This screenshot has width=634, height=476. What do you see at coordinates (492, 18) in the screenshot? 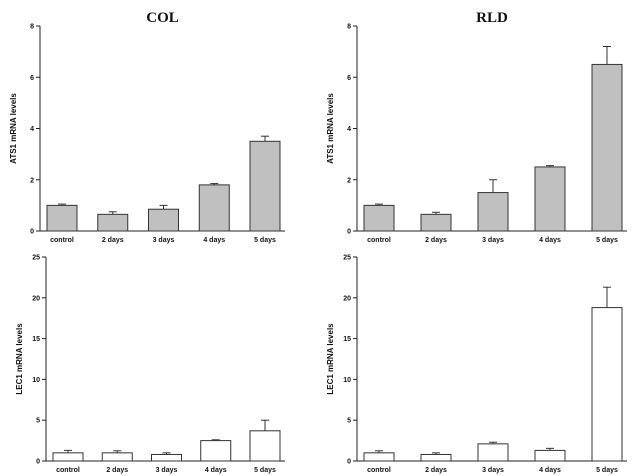
I see `panel-title: RLD` at bounding box center [492, 18].